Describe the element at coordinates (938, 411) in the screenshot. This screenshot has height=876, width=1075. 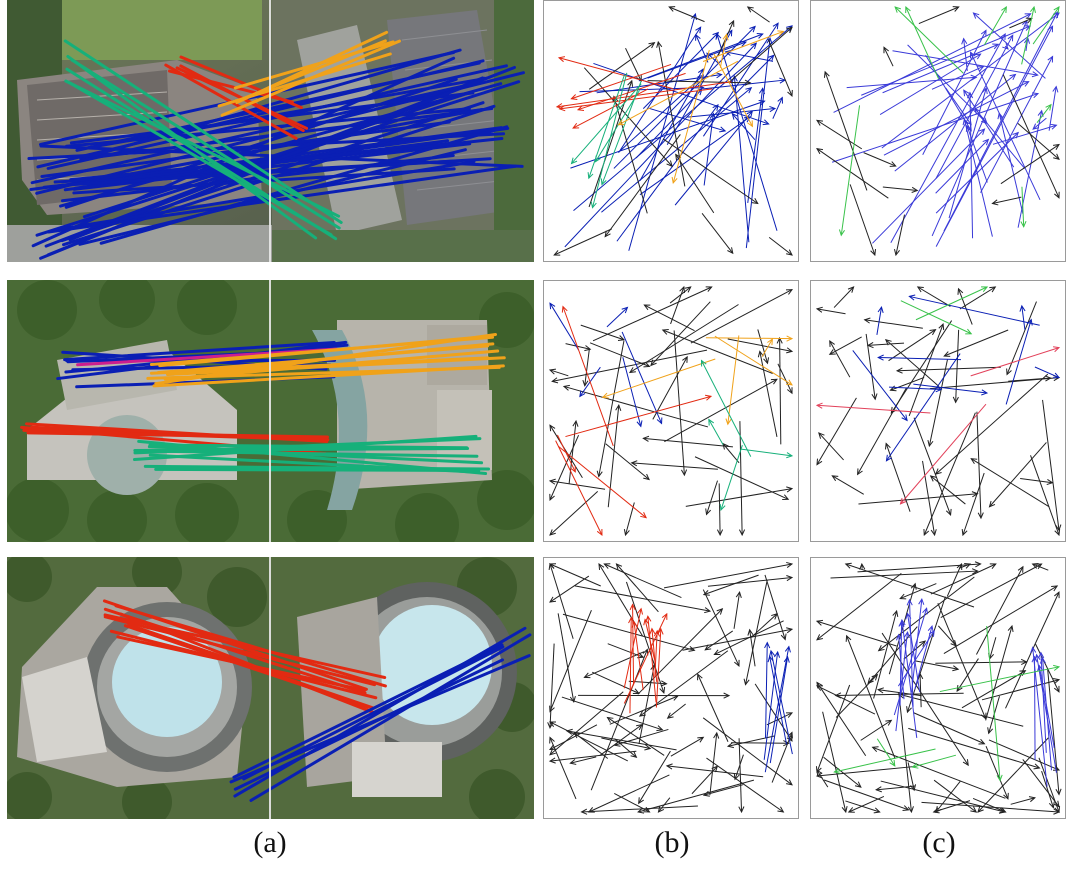
I see `row2-vector-plot-c` at that location.